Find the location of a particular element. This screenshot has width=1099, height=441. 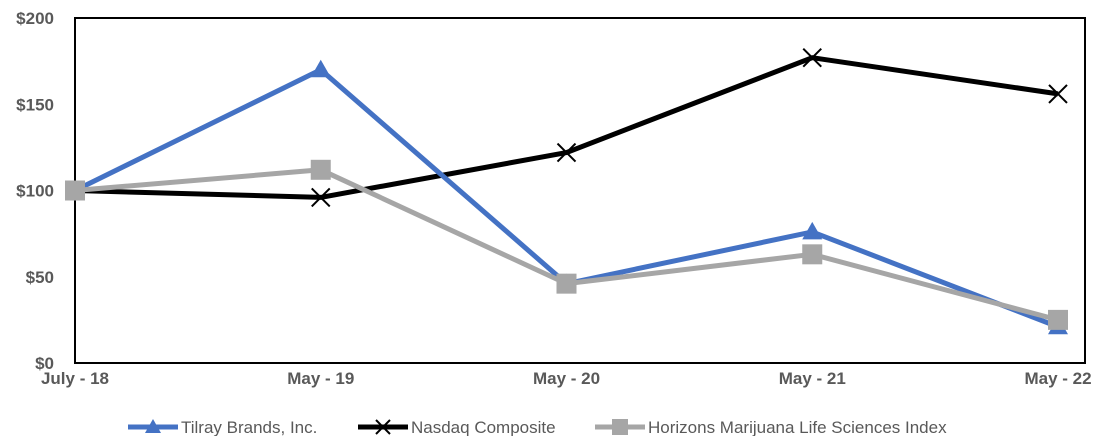

x-tick-label: May - 20 is located at coordinates (566, 378).